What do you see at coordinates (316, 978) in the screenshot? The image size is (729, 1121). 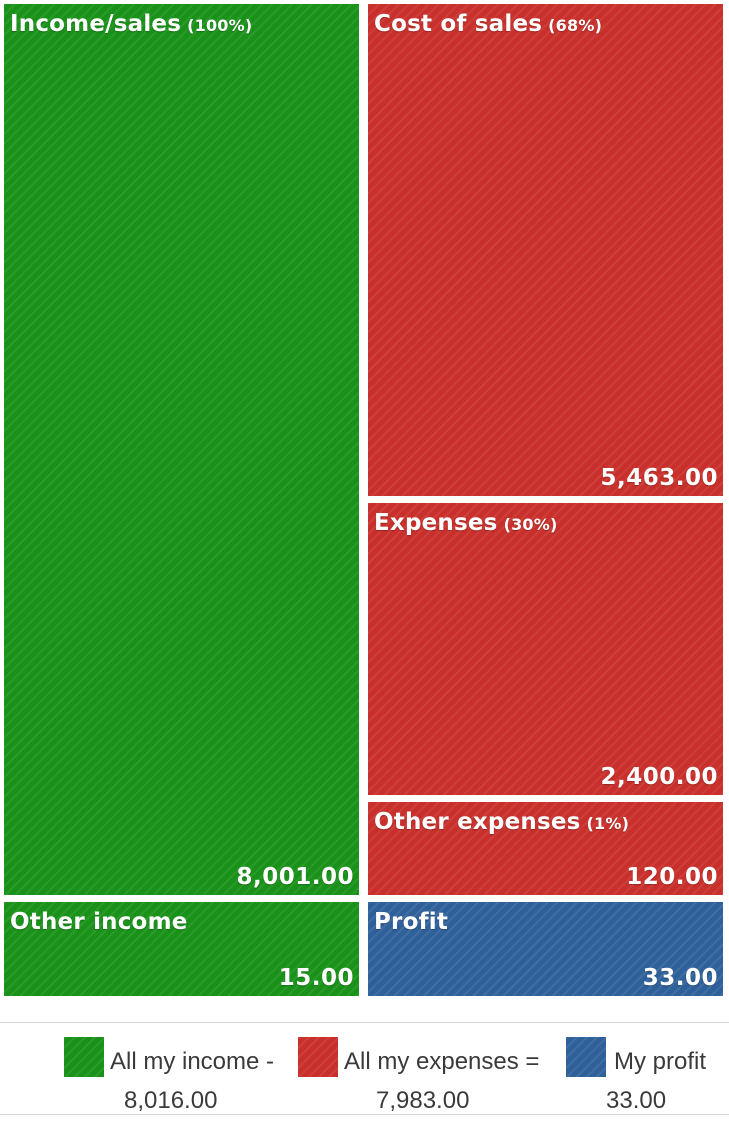 I see `block-value: 15.00` at bounding box center [316, 978].